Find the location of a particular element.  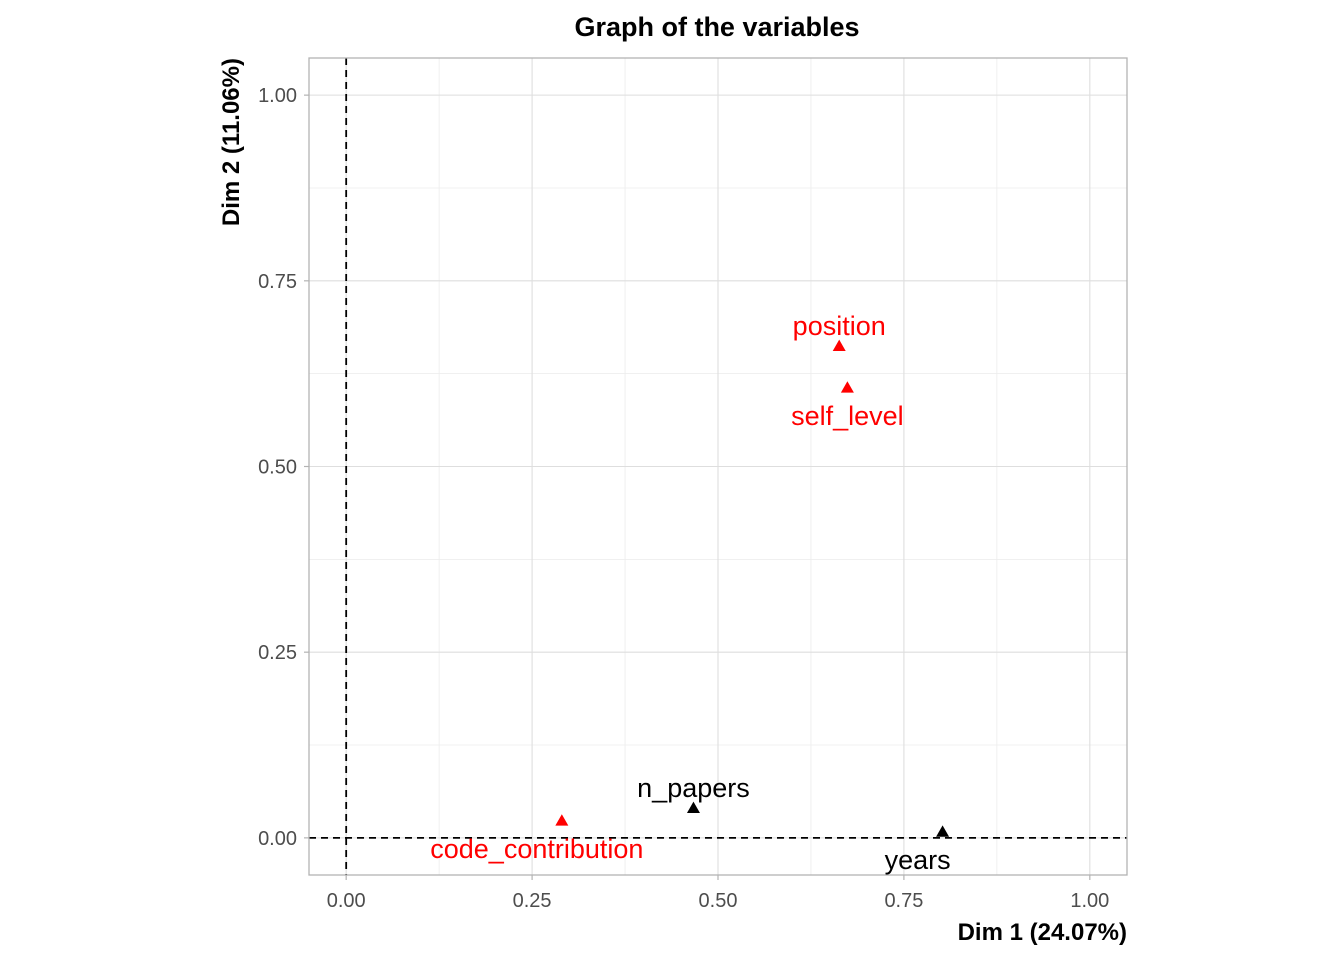

y-tick-label: 0.75 is located at coordinates (277, 282).